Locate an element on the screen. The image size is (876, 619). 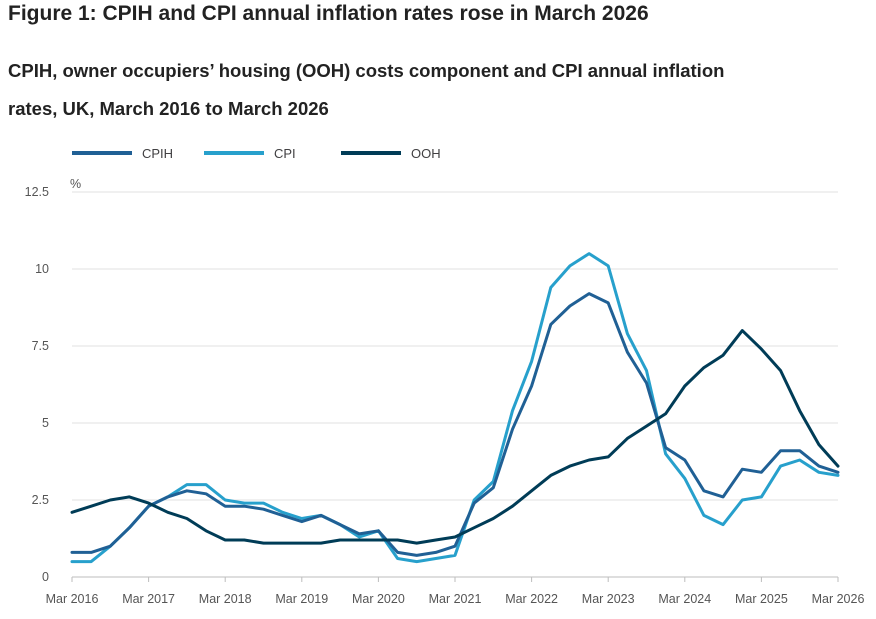
x-tick-label: Mar 2024 is located at coordinates (684, 599).